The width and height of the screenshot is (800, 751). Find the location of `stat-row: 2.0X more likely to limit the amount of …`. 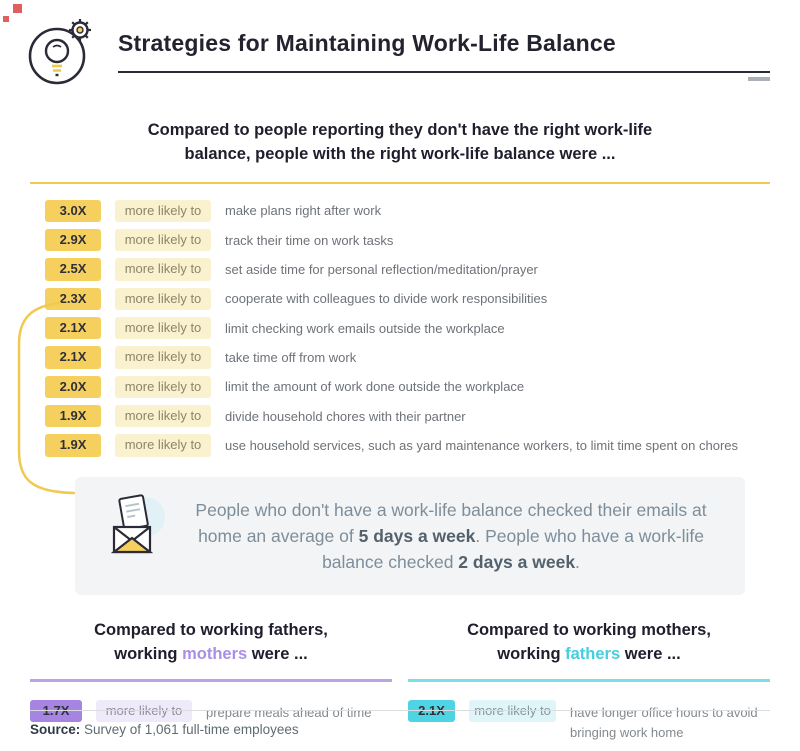

stat-row: 2.0X more likely to limit the amount of … is located at coordinates (422, 386).